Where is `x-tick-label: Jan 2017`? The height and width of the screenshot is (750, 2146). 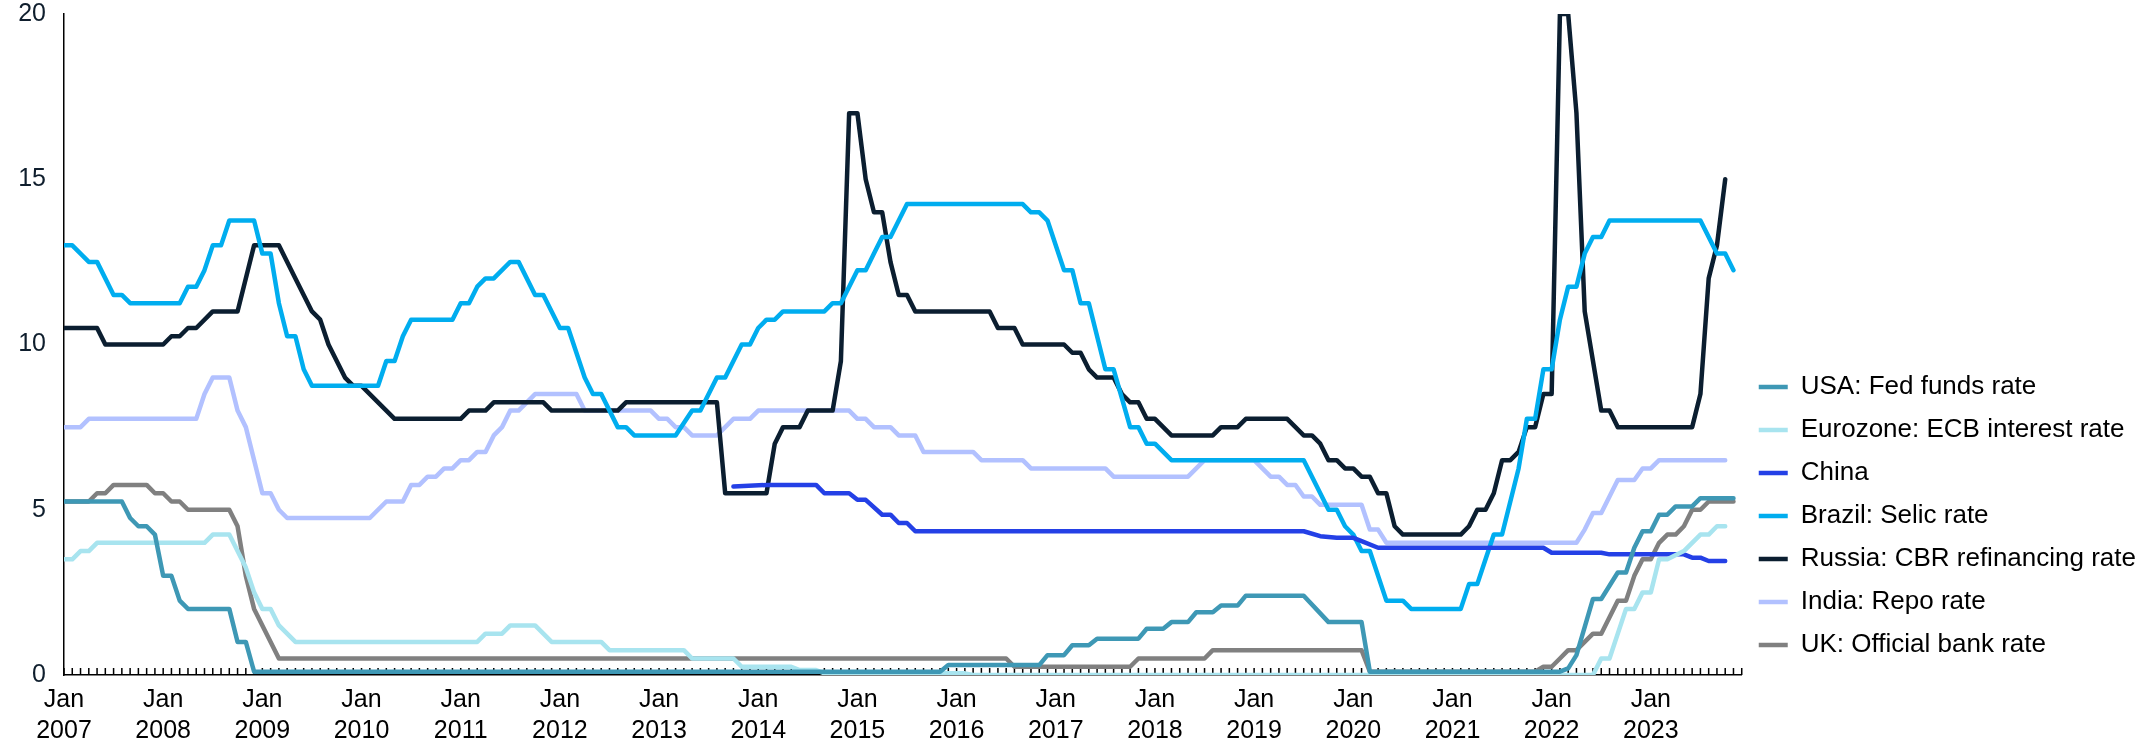
x-tick-label: Jan 2017 is located at coordinates (1055, 714).